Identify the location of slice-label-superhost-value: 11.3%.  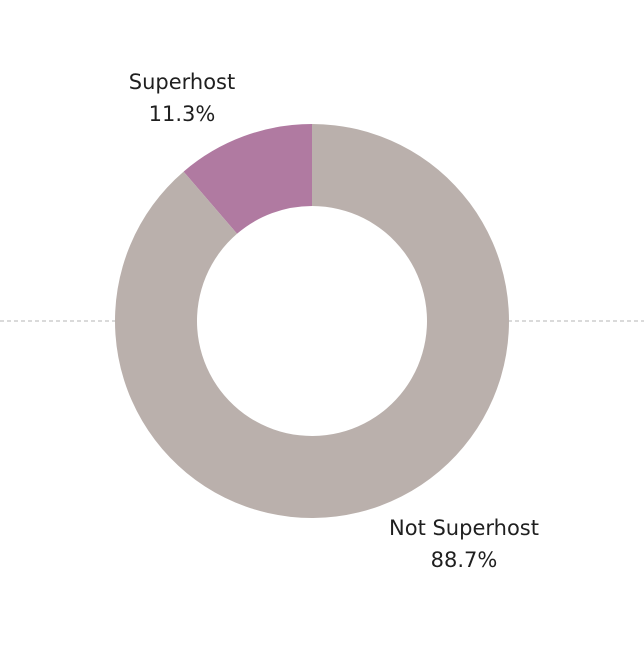
(182, 114).